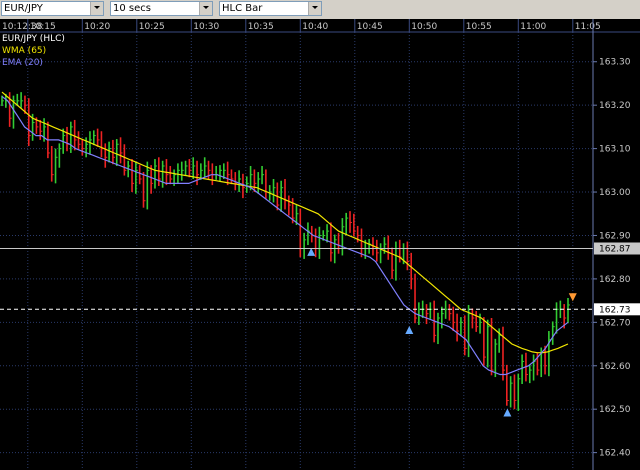 This screenshot has height=470, width=640. Describe the element at coordinates (615, 323) in the screenshot. I see `price-tick-label: 162.70` at that location.